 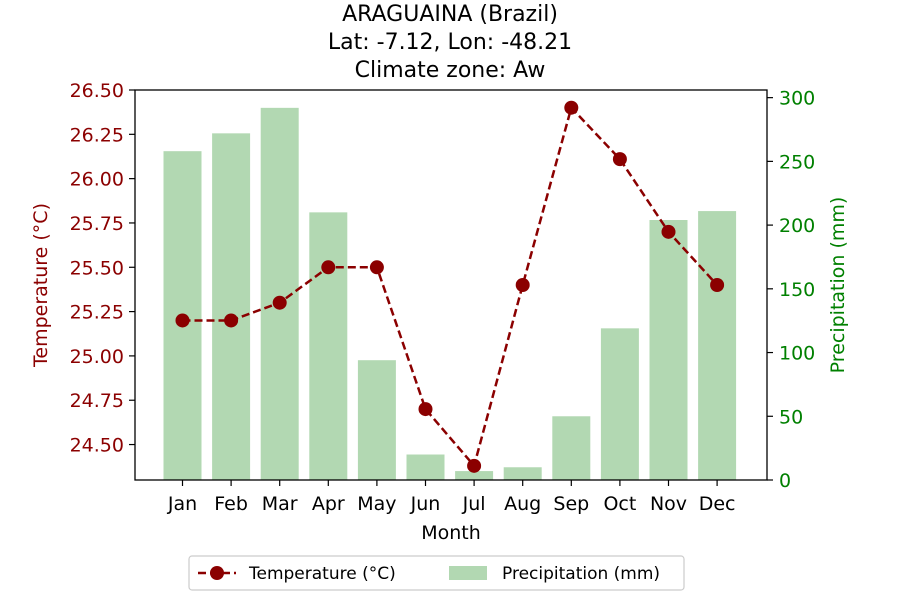 I want to click on x-tick-label: Oct, so click(x=619, y=504).